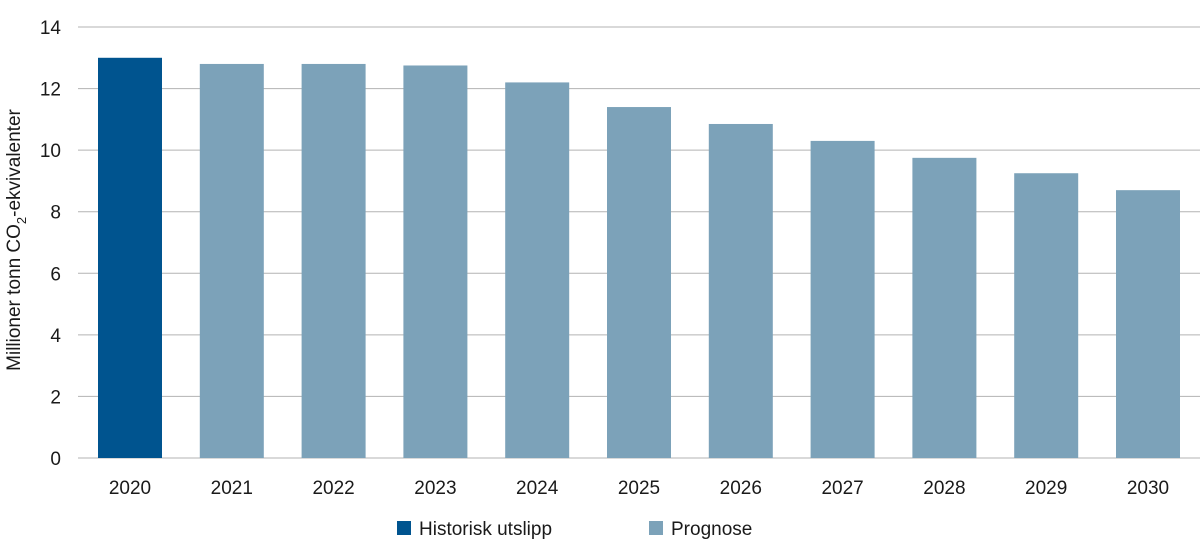  Describe the element at coordinates (741, 488) in the screenshot. I see `x-tick-label: 2026` at that location.